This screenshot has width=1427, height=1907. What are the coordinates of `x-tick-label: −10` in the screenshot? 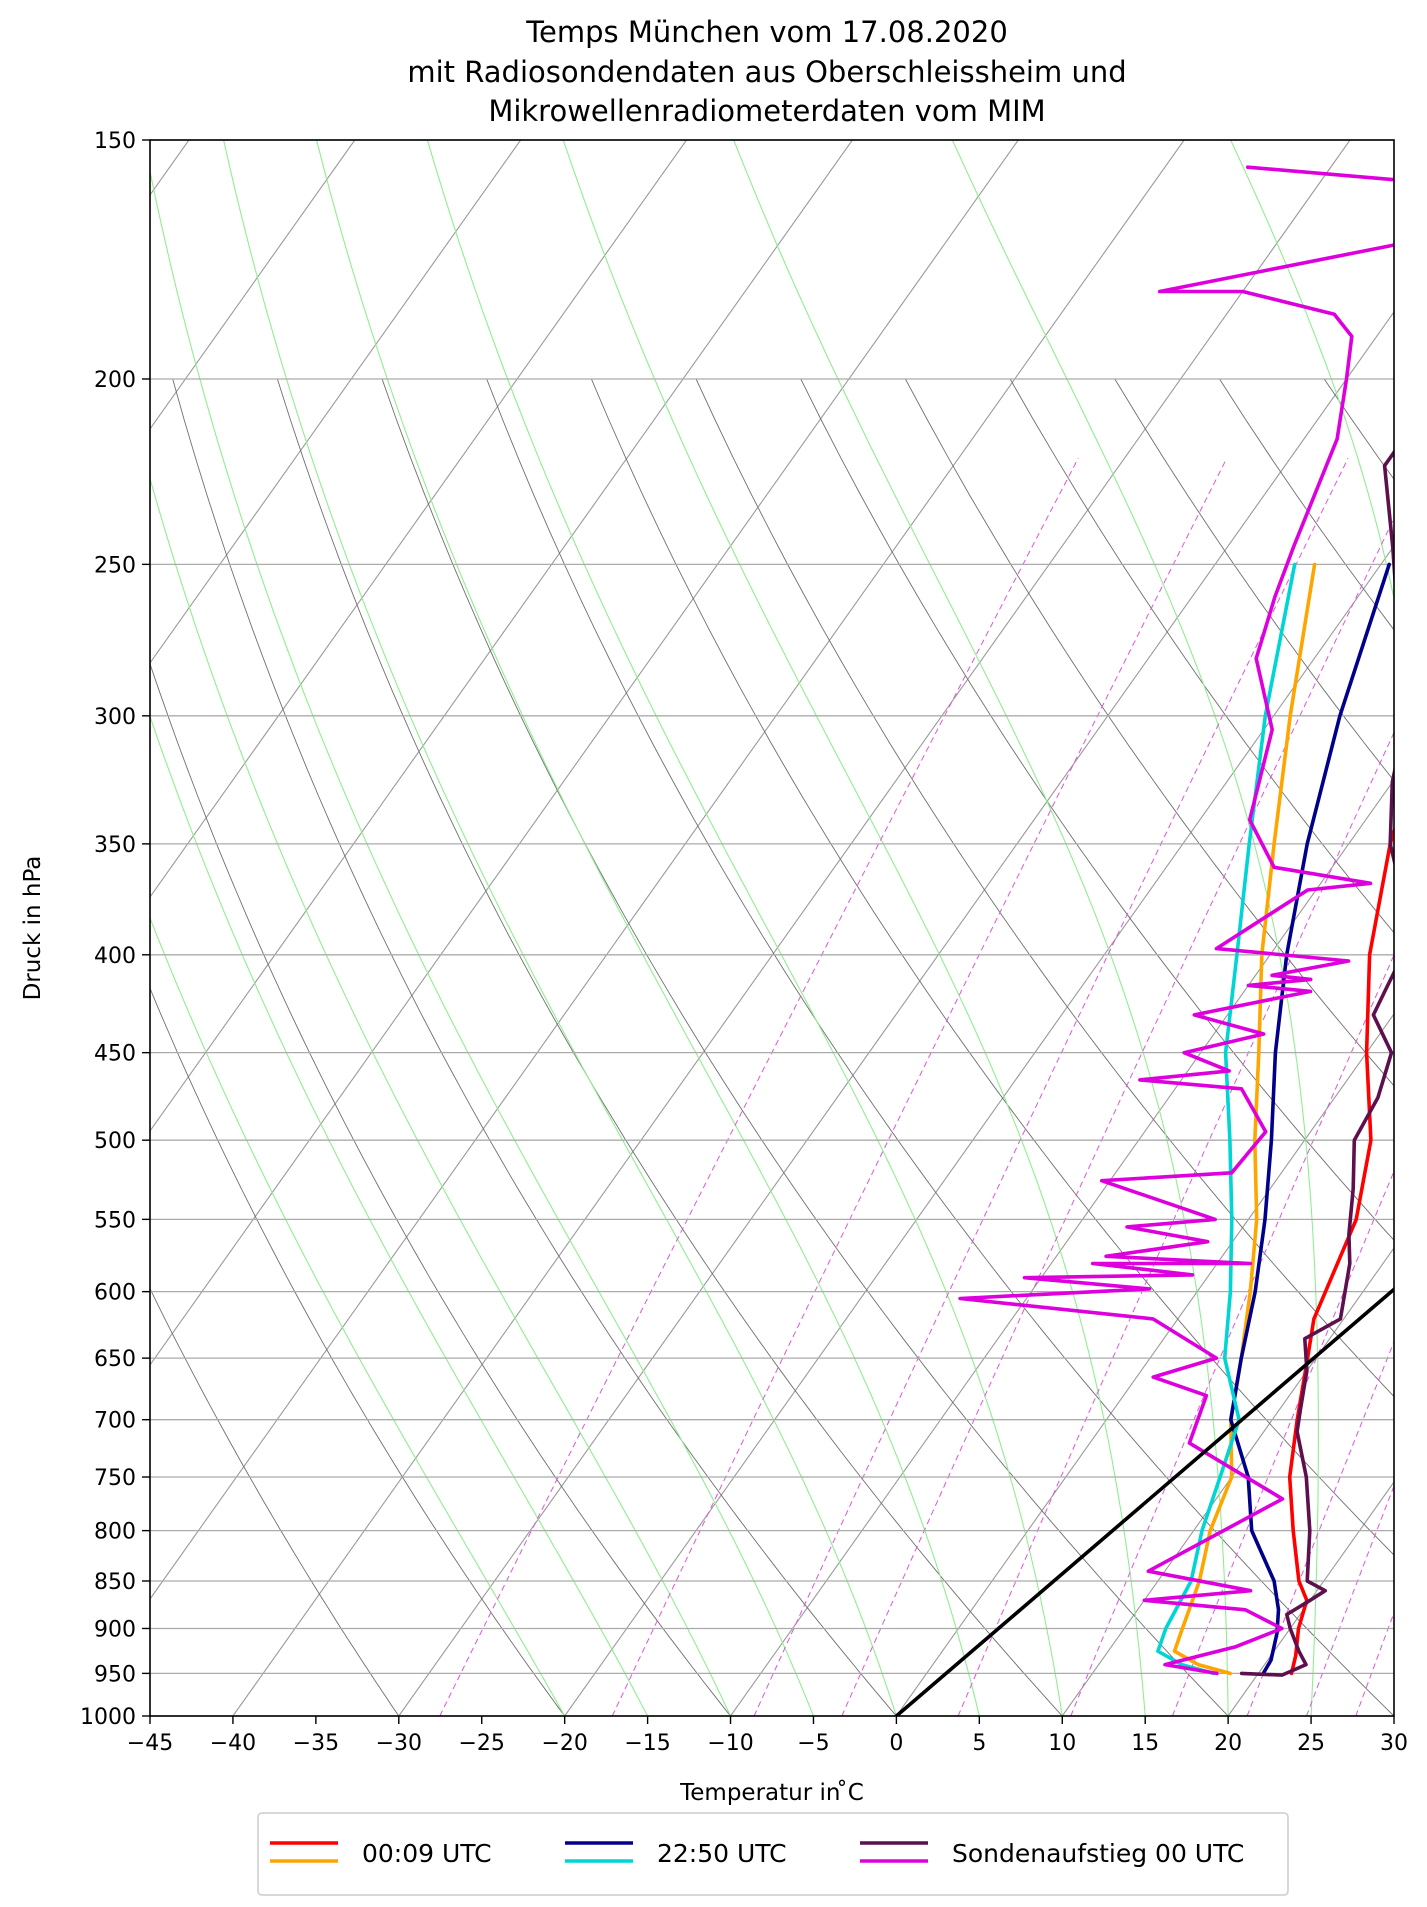 It's located at (730, 1743).